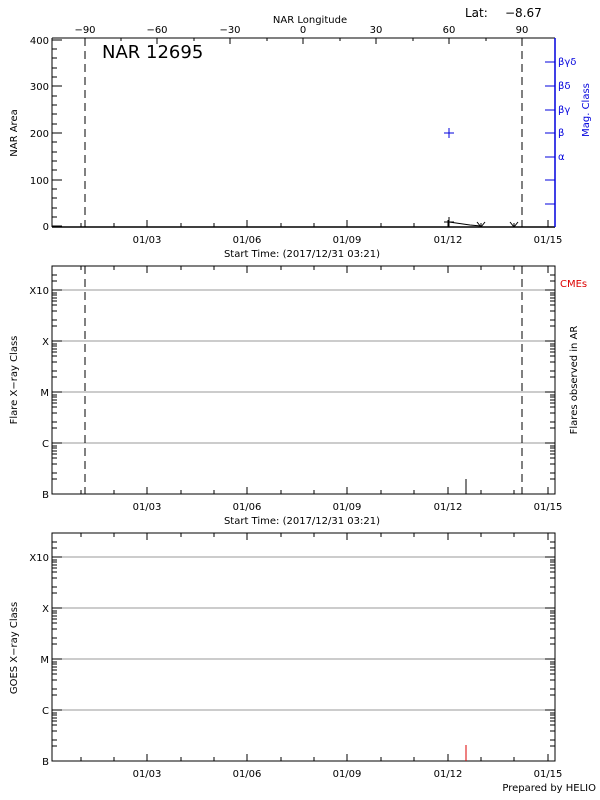 The image size is (600, 800). Describe the element at coordinates (564, 86) in the screenshot. I see `mag-class-tick: βδ` at that location.